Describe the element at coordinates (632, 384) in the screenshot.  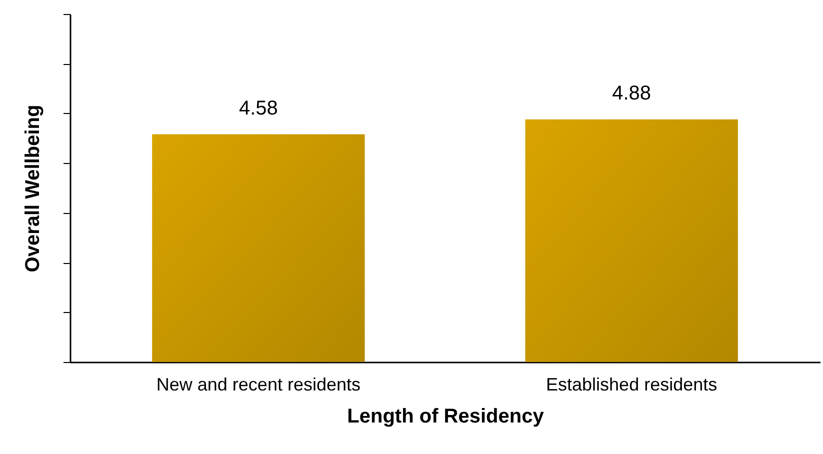
I see `x-tick-label: Established residents` at that location.